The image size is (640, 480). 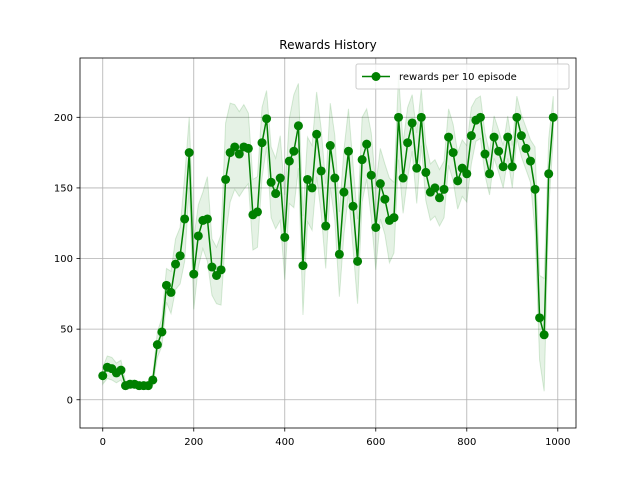 I want to click on x-tick-label: 600, so click(x=375, y=442).